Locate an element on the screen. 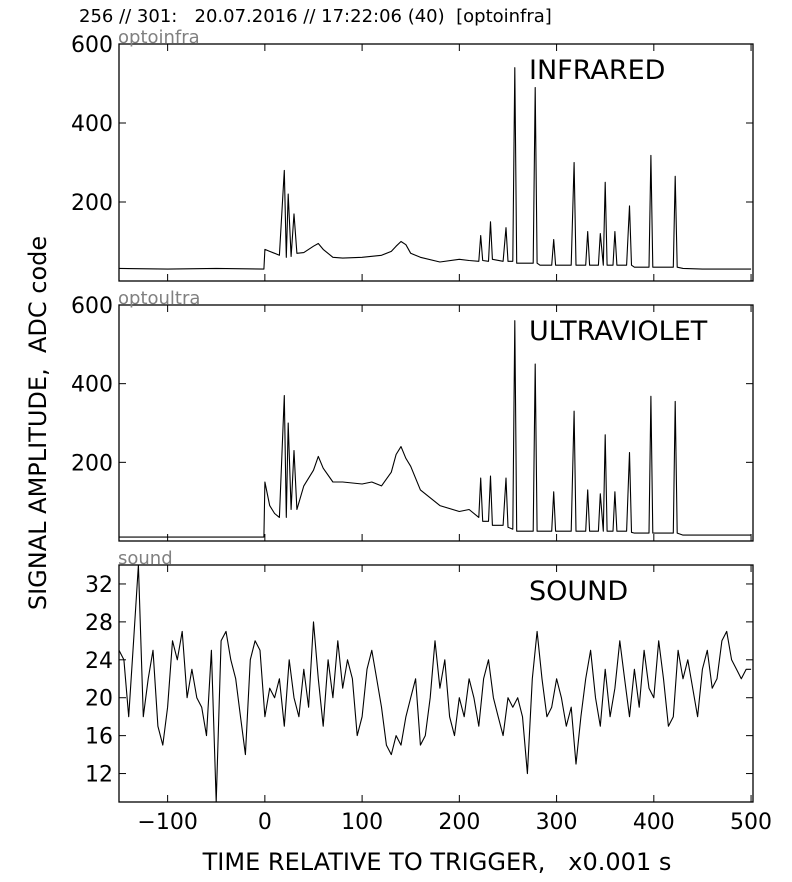 The image size is (792, 882). optoultra-y-tick-label: 400 is located at coordinates (92, 385).